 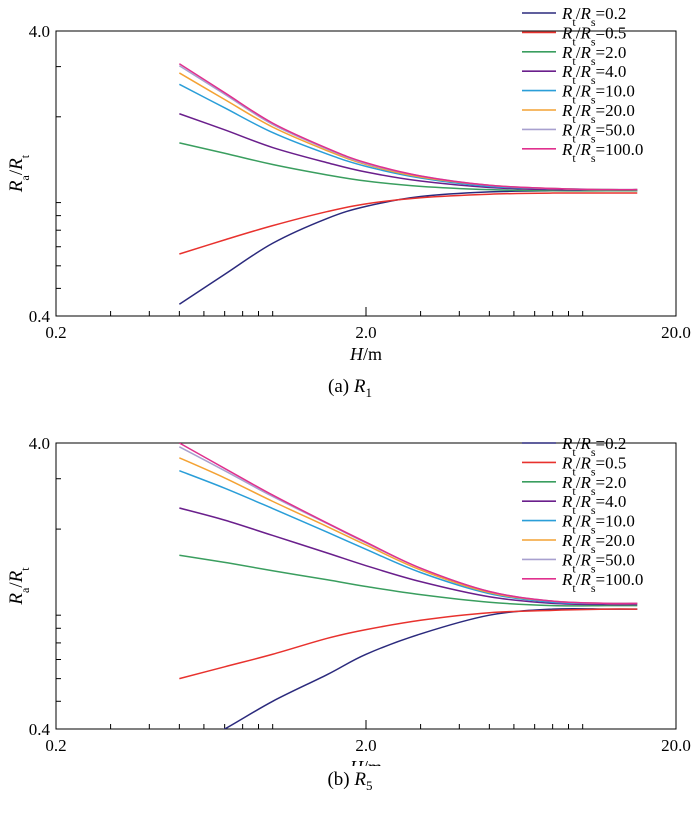 I want to click on caption-prefix: (a), so click(x=341, y=386).